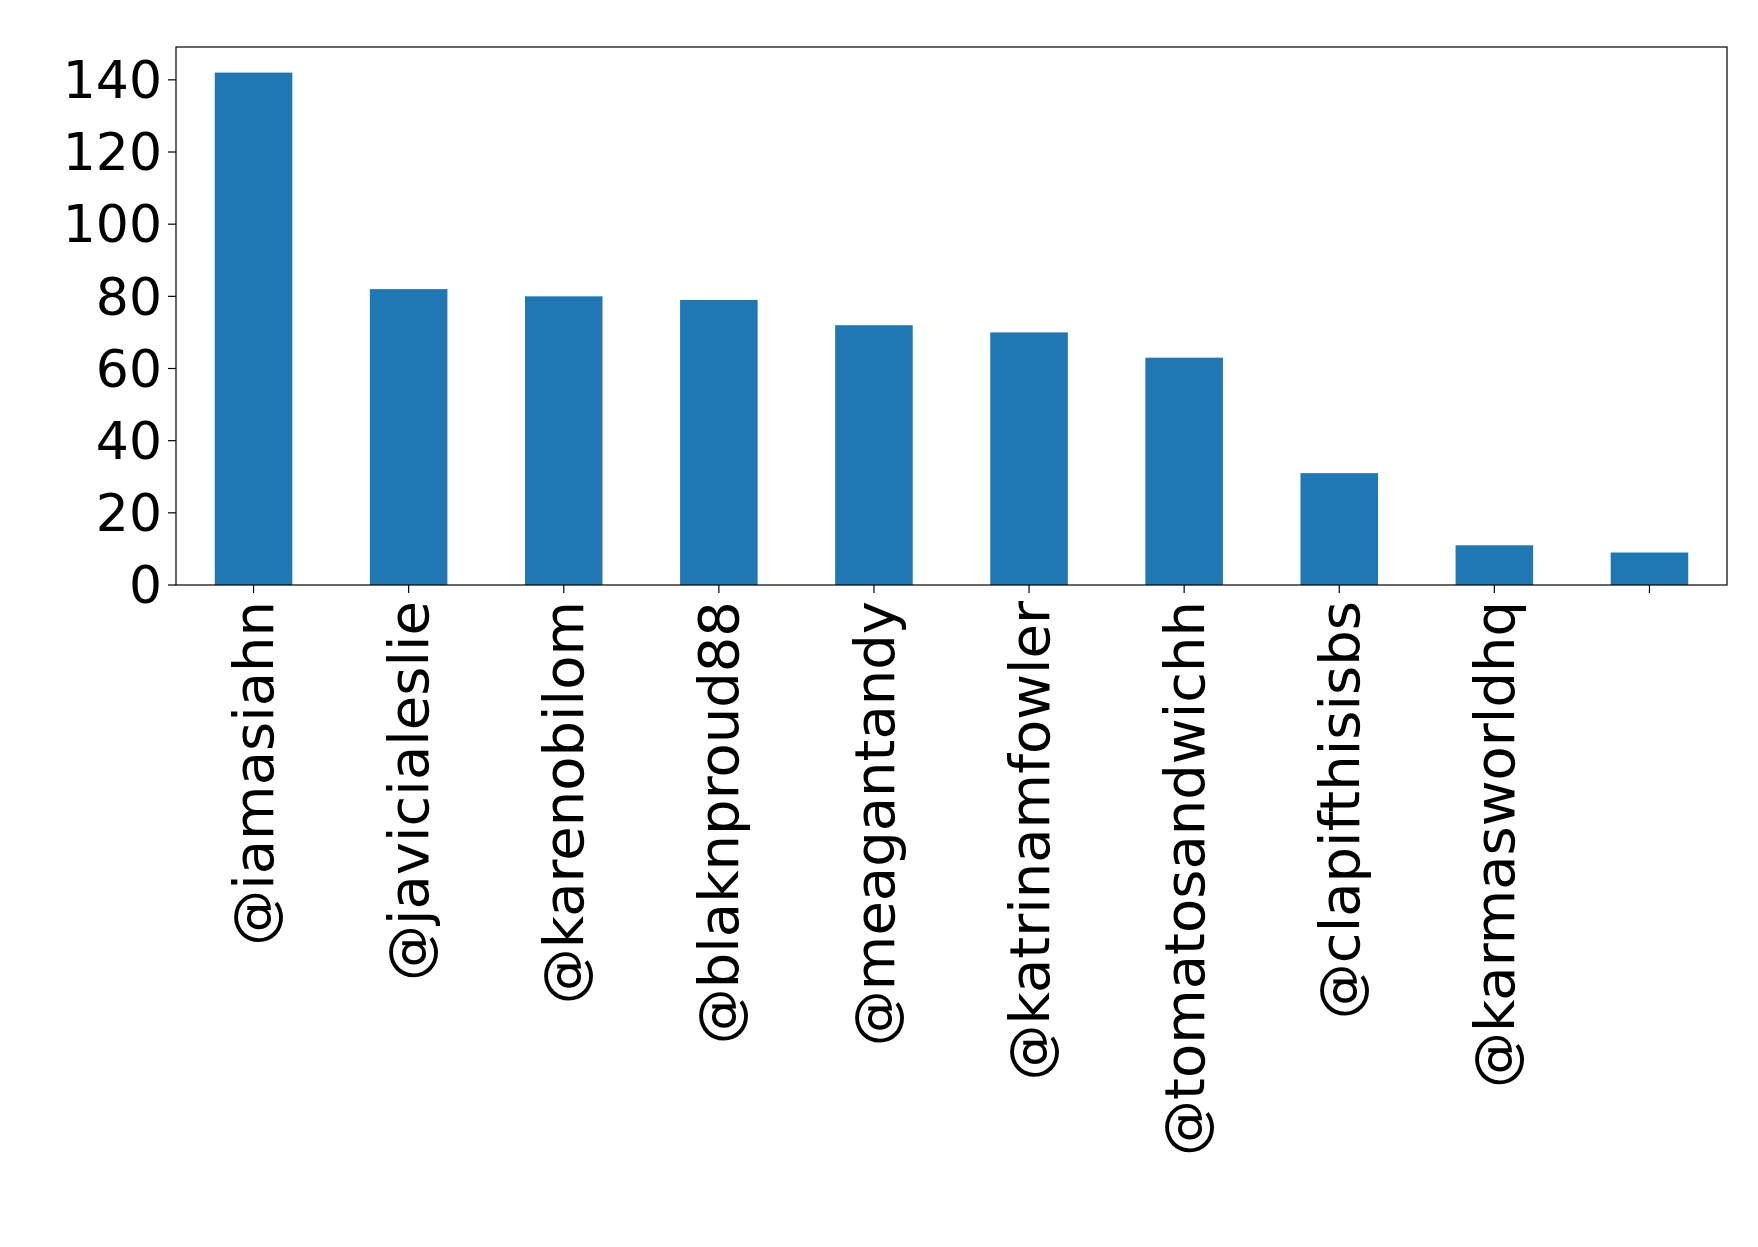 Image resolution: width=1758 pixels, height=1247 pixels. I want to click on y-tick-label: 100, so click(112, 224).